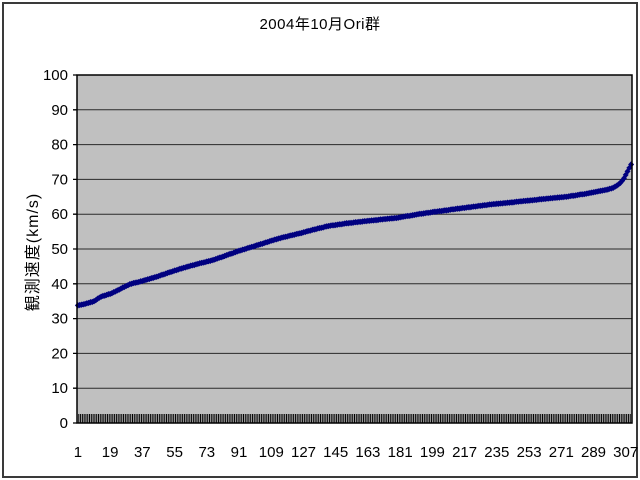 The width and height of the screenshot is (640, 480). What do you see at coordinates (59, 319) in the screenshot?
I see `svg-text: 30` at bounding box center [59, 319].